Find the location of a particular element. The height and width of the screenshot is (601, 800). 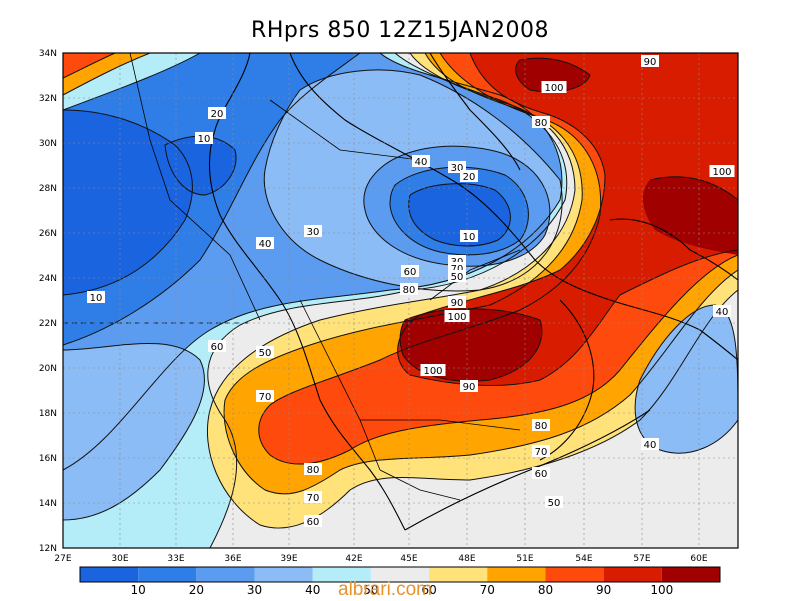

latitude-labels: 34N 32N 30N 28N 26N 24N 22N 20N 18N 16N 14N 12N is located at coordinates (48, 301).